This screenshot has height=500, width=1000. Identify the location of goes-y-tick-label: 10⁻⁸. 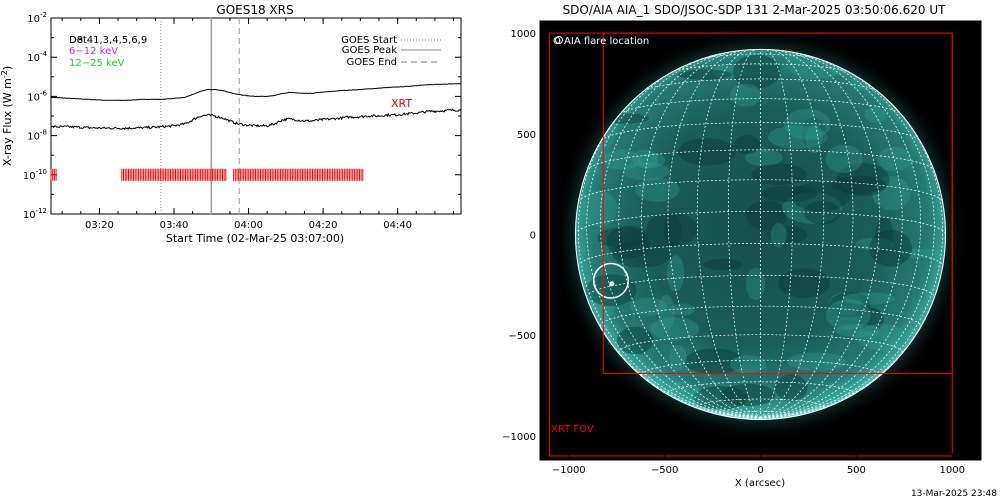
(37, 136).